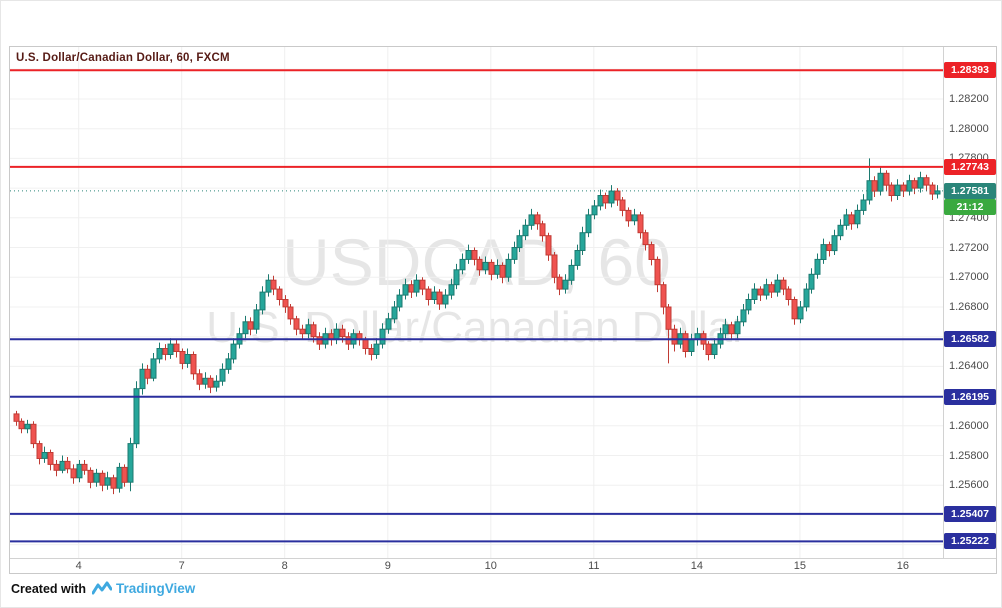 The image size is (1002, 608). Describe the element at coordinates (969, 128) in the screenshot. I see `y-axis-label: 1.28000` at that location.